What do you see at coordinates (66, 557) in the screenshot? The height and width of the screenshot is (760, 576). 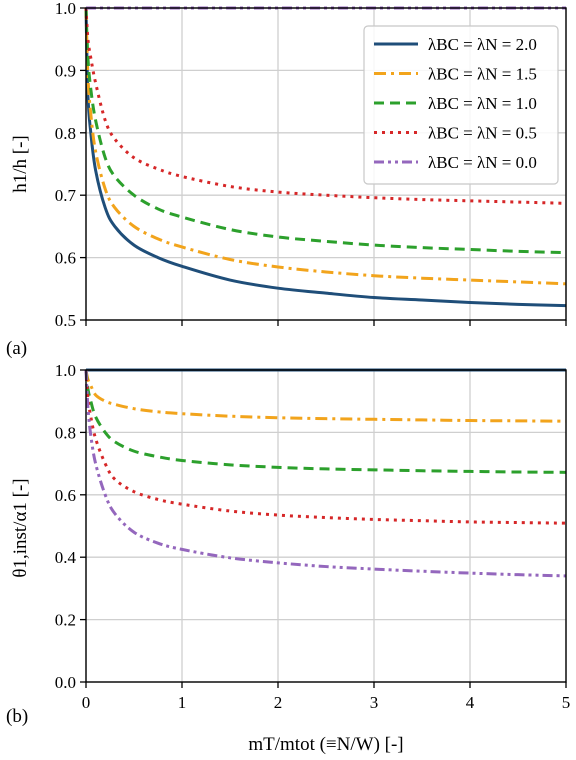 I see `panel-b-y-tick-label: 0.4` at bounding box center [66, 557].